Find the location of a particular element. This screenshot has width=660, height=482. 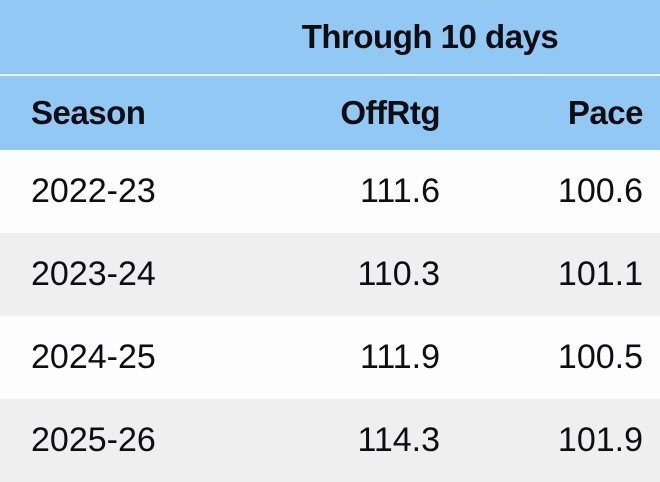

offrtg-cell: 114.3 is located at coordinates (320, 440).